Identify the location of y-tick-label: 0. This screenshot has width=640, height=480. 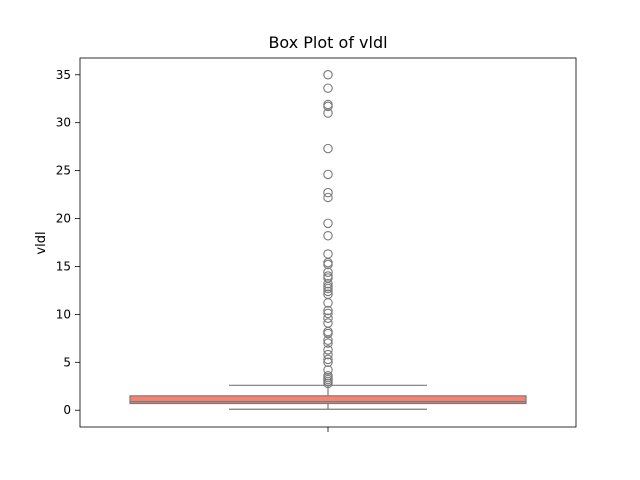
(67, 410).